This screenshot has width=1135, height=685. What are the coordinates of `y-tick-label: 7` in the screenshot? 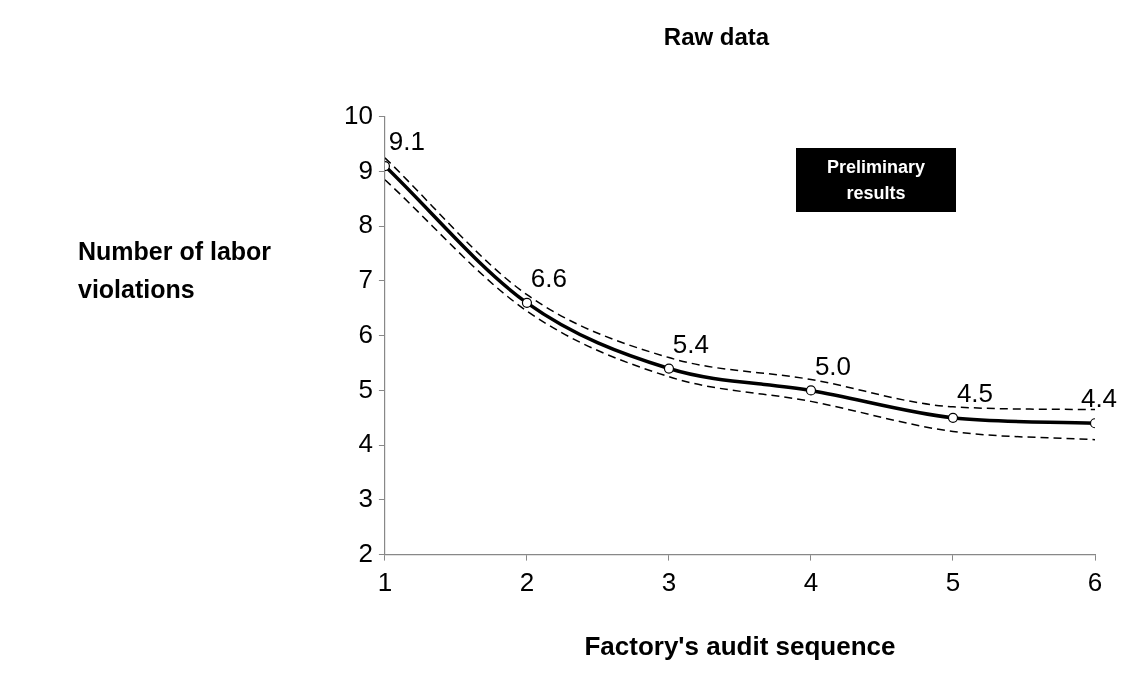 It's located at (365, 279).